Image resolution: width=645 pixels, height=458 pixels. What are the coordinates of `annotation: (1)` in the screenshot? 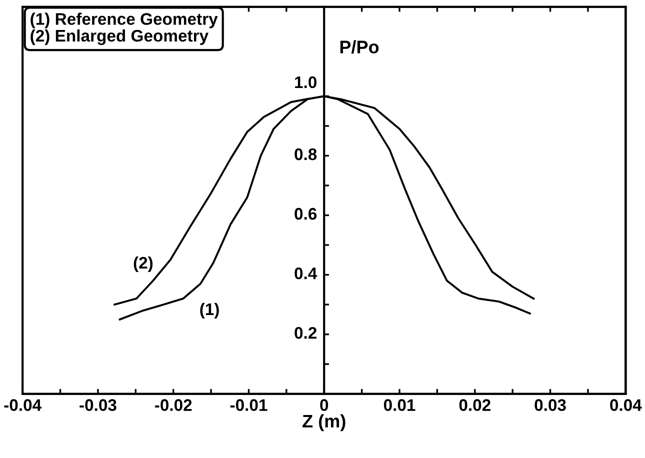 It's located at (209, 310).